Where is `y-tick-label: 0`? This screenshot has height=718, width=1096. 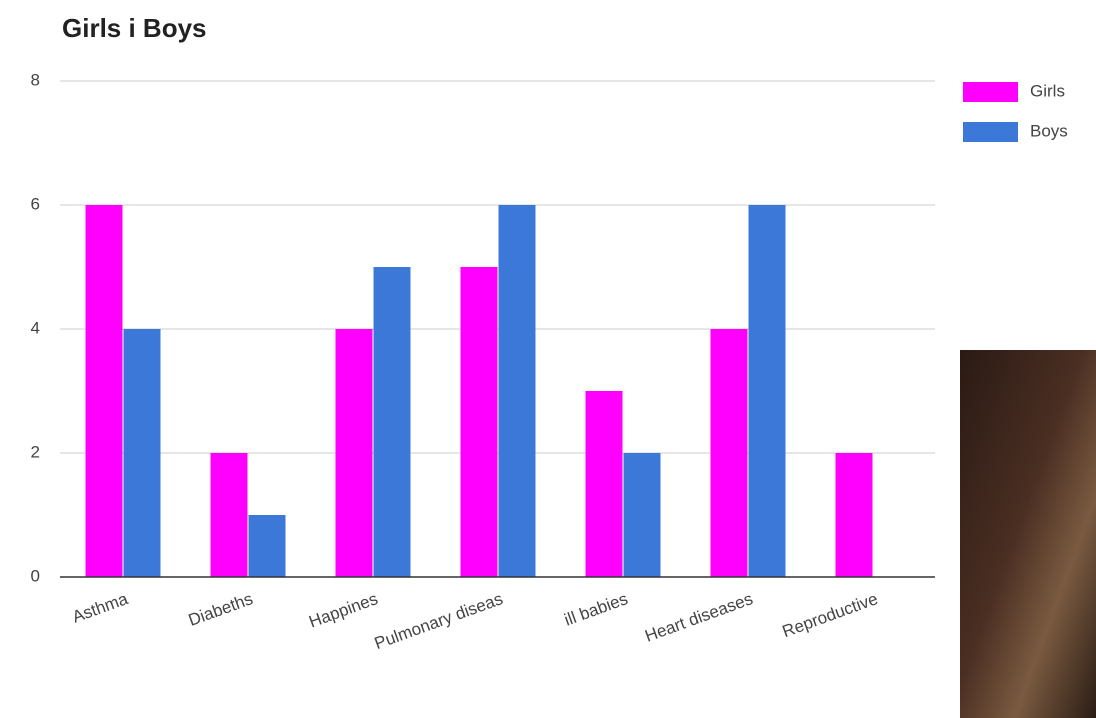 y-tick-label: 0 is located at coordinates (35, 575).